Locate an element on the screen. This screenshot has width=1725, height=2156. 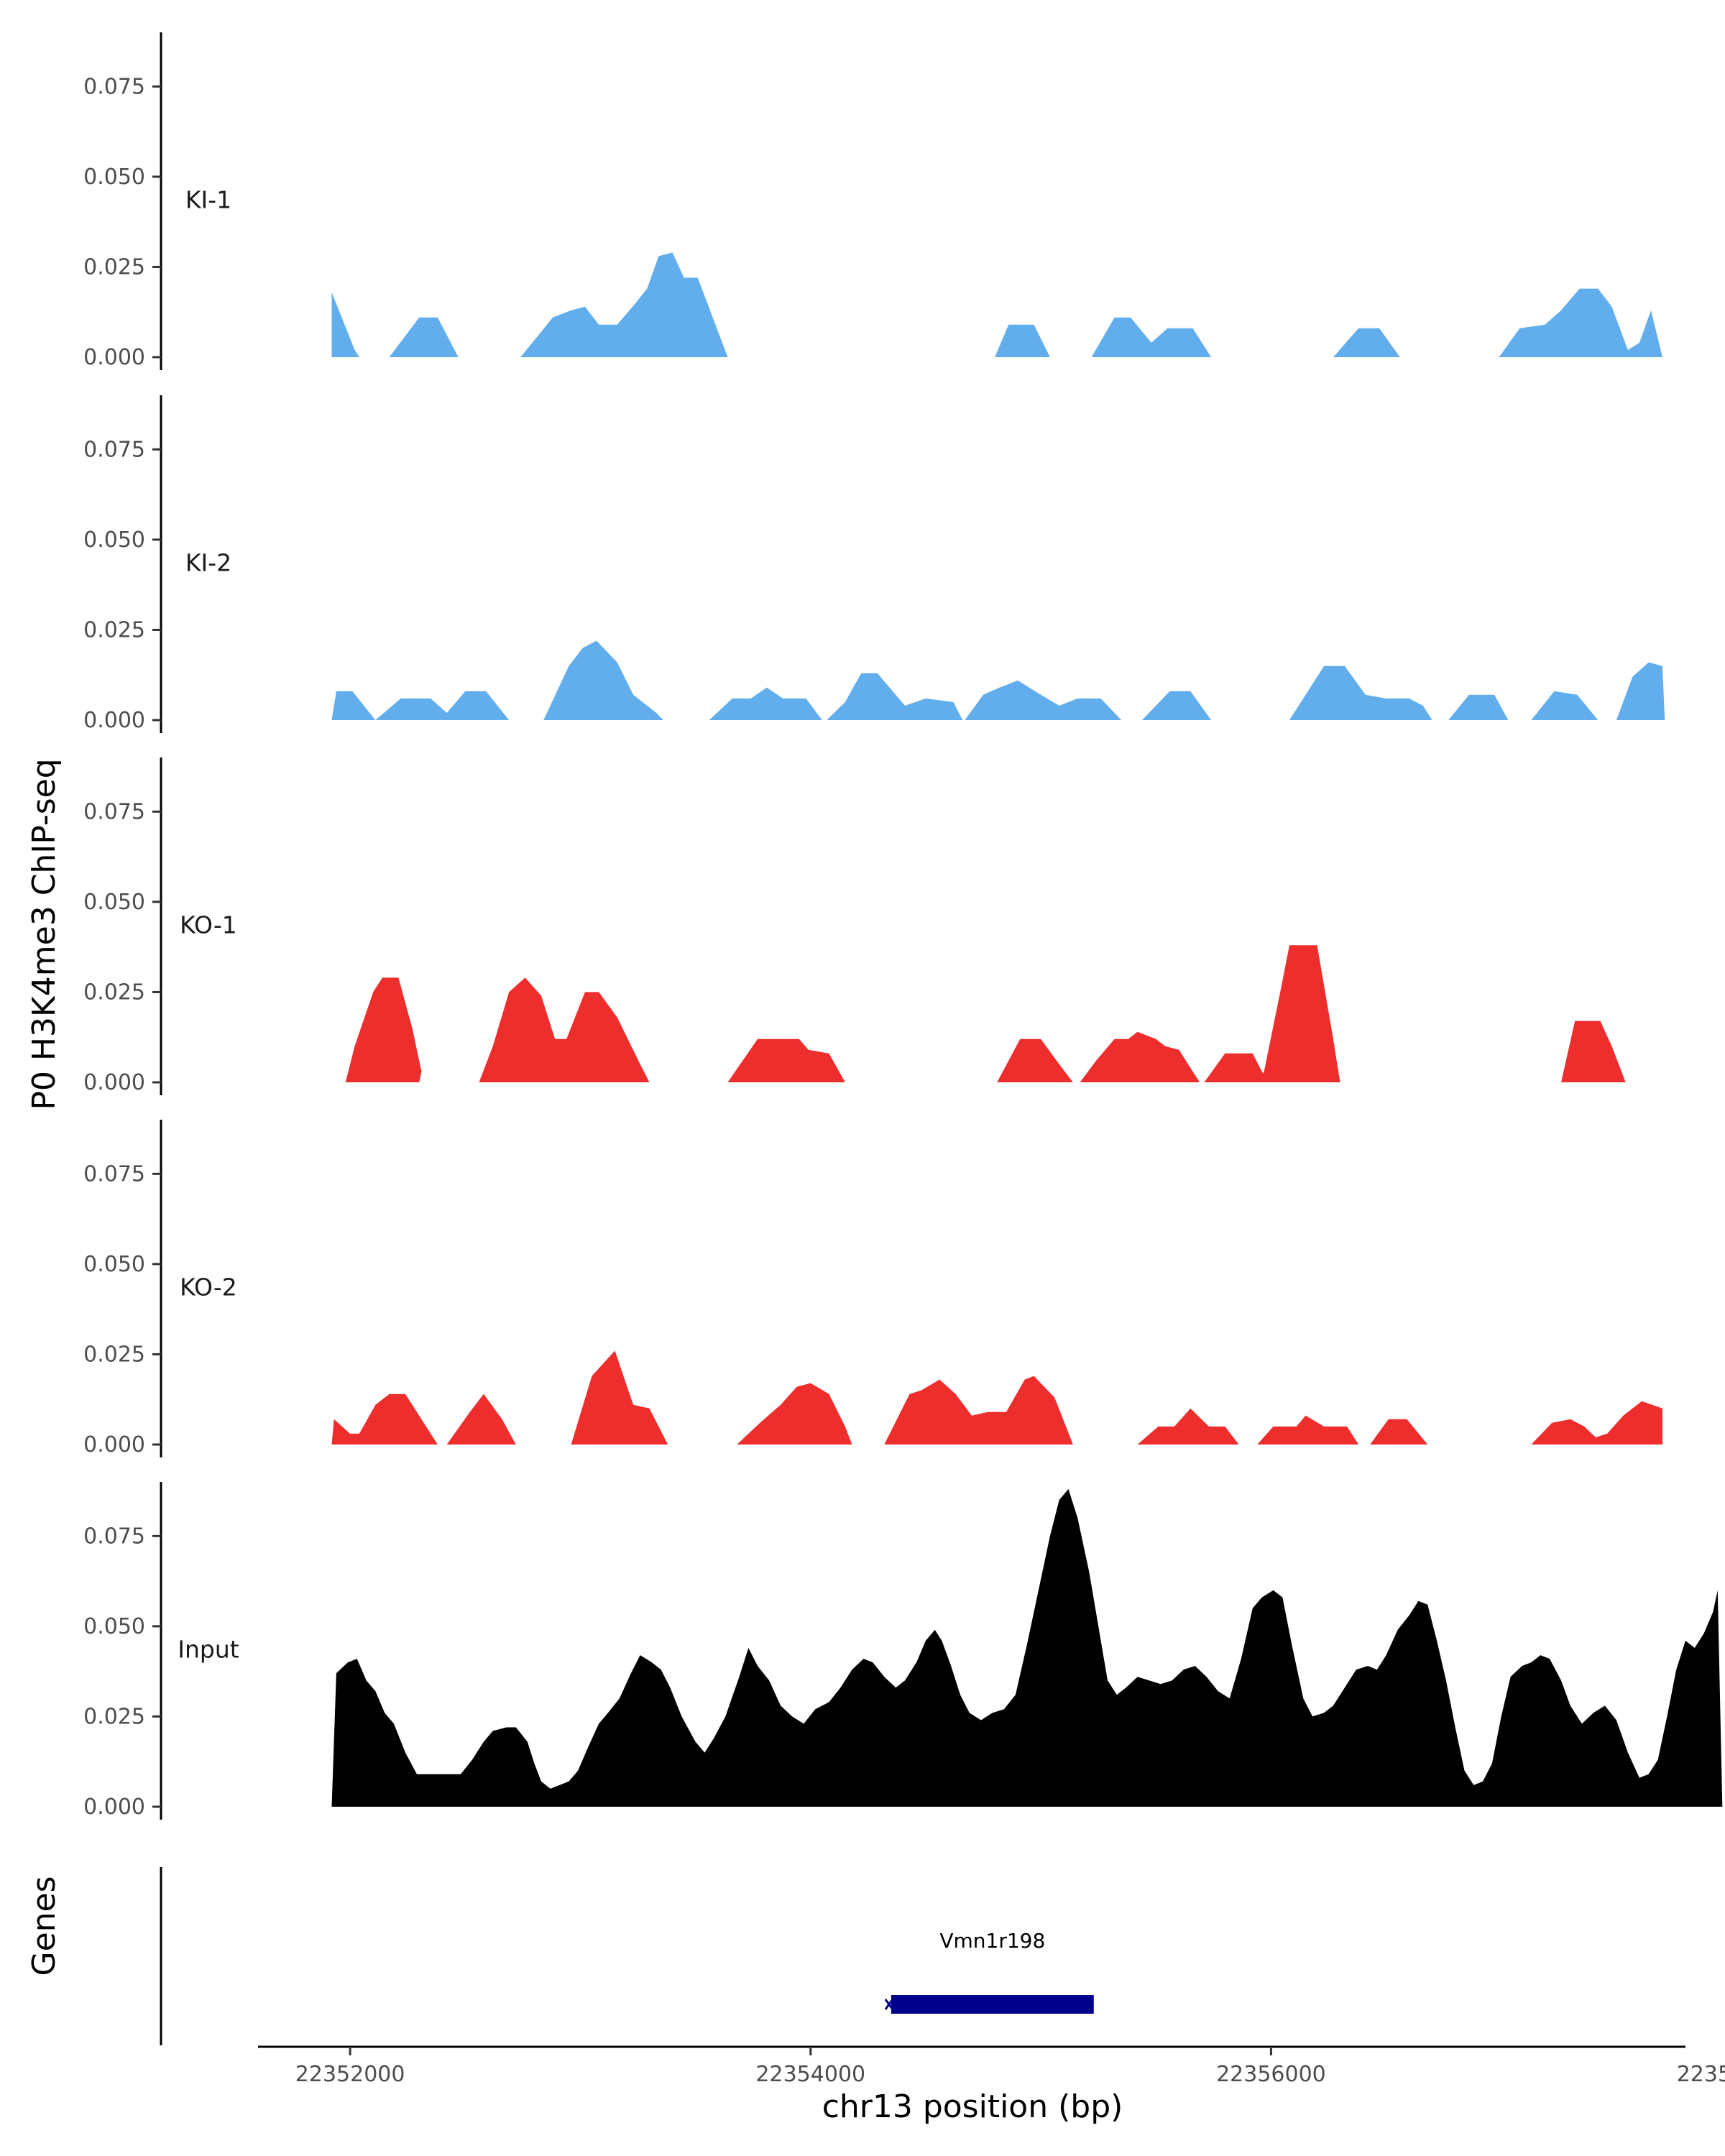
x-tick-label: 22352000 is located at coordinates (350, 2074).